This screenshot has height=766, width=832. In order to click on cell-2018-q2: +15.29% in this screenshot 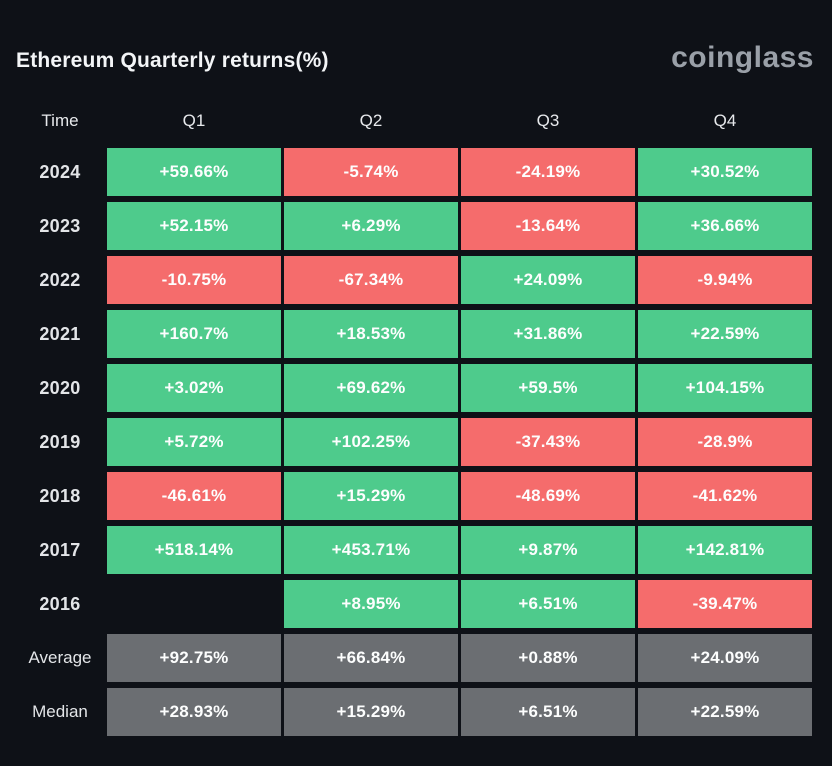, I will do `click(371, 496)`.